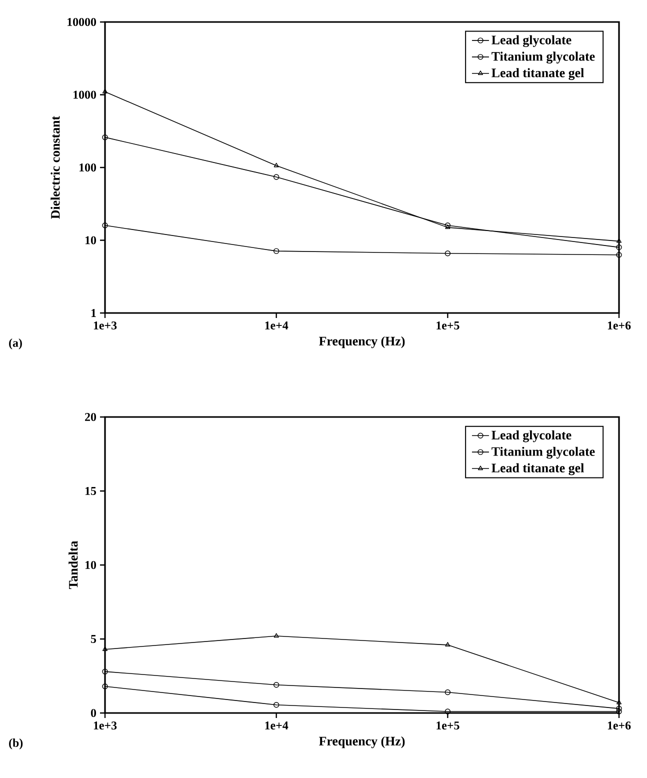  Describe the element at coordinates (82, 22) in the screenshot. I see `y-tick-label: 10000` at that location.